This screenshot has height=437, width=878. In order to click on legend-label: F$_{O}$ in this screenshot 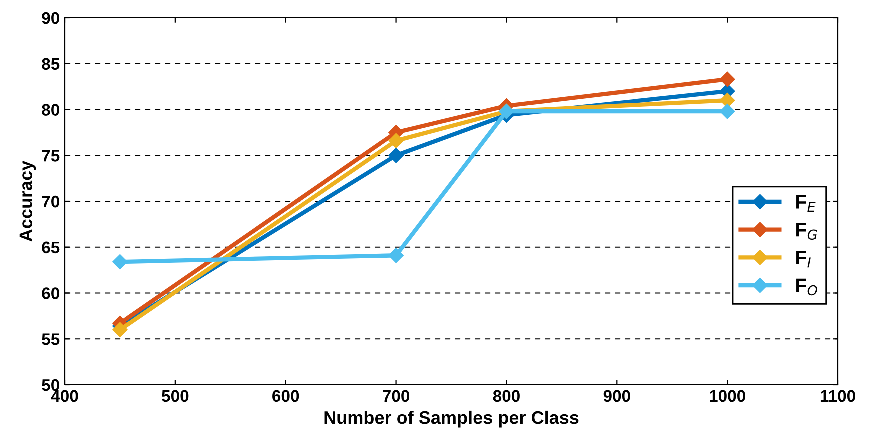, I will do `click(807, 287)`.